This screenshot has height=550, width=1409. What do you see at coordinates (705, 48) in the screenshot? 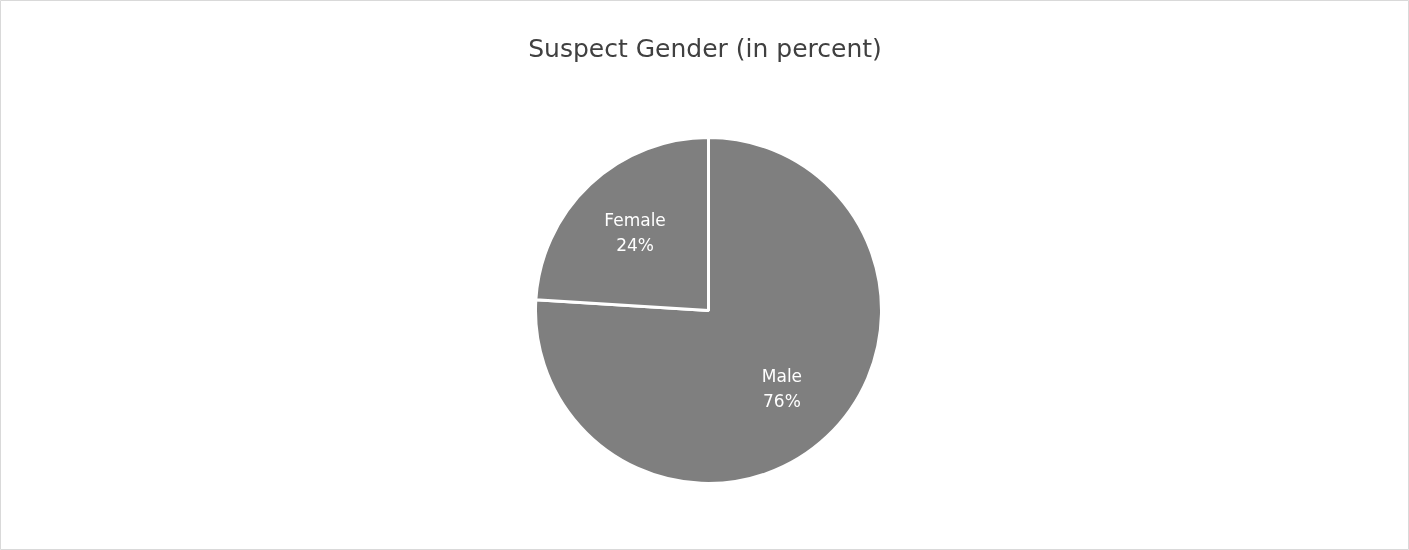
I see `chart-title: Suspect Gender (in percent)` at bounding box center [705, 48].